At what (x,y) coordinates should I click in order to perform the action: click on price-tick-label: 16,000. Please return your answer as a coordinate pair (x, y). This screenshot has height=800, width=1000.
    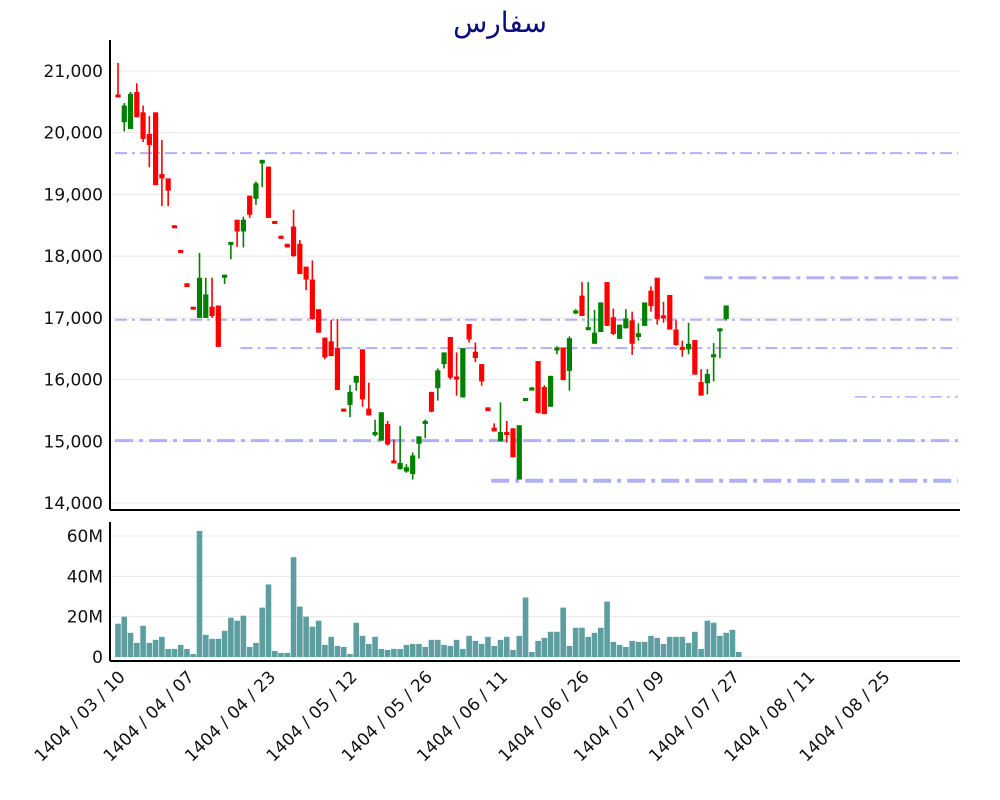
    Looking at the image, I should click on (73, 381).